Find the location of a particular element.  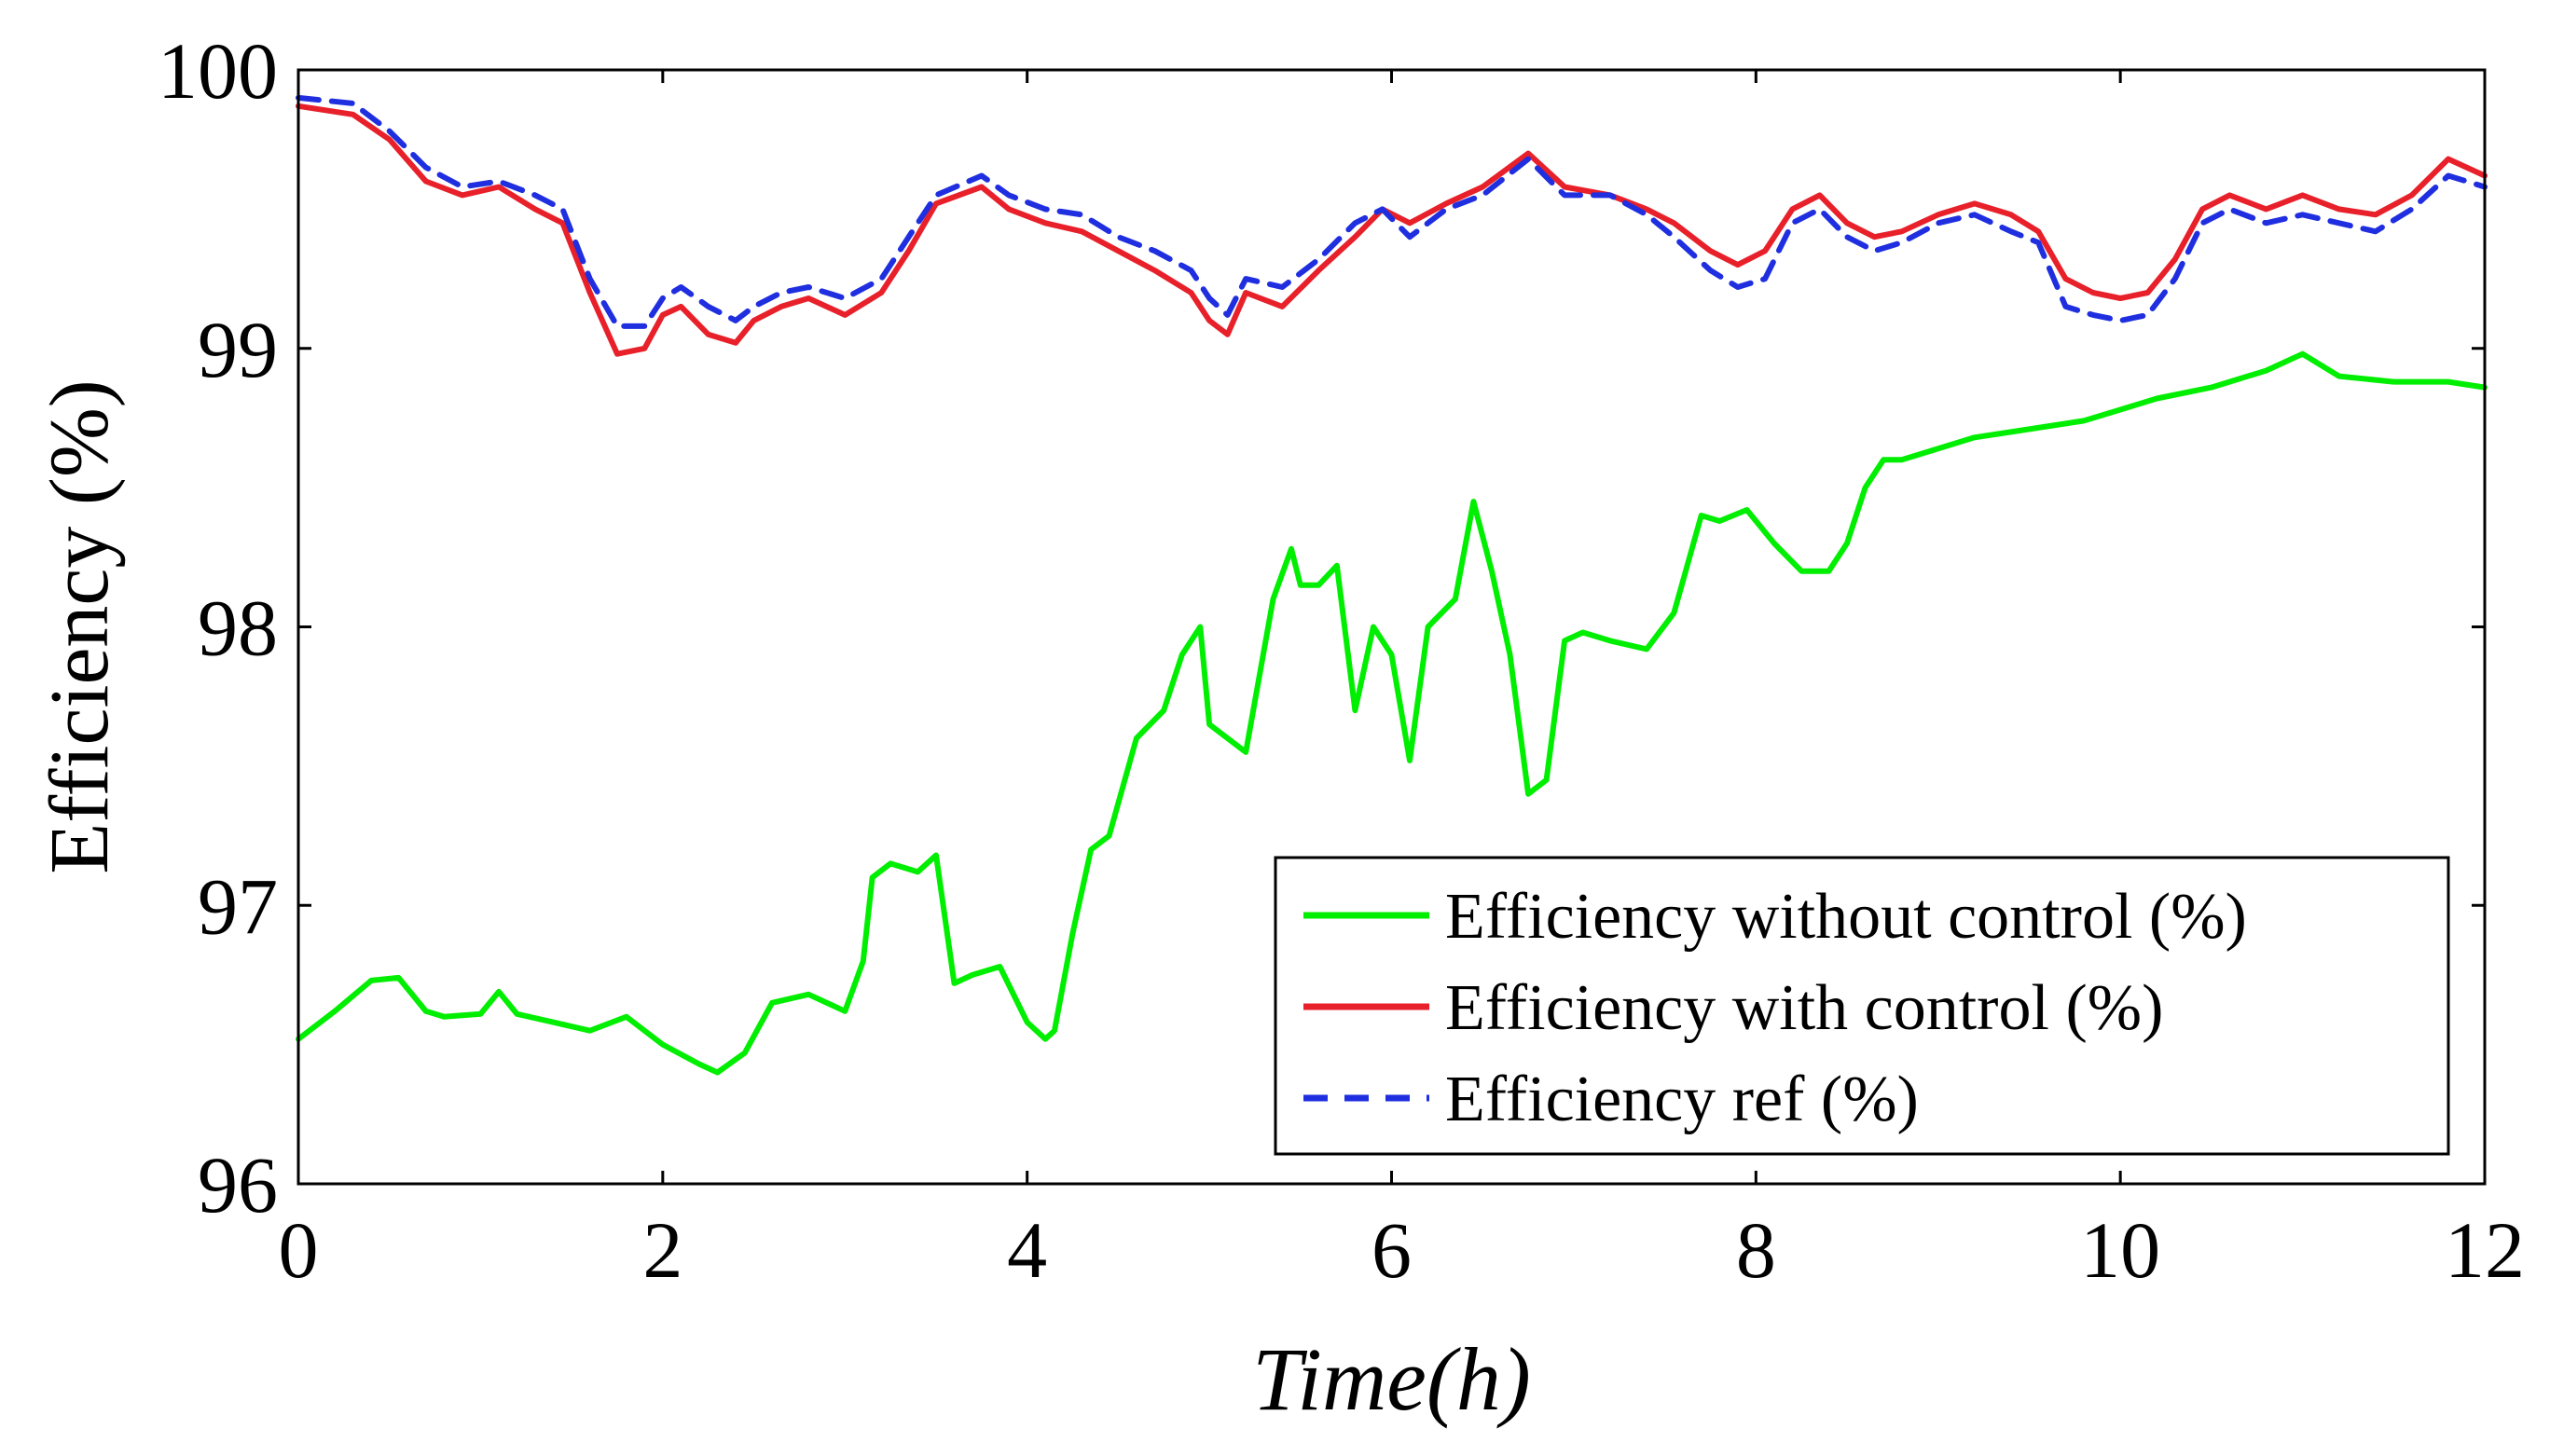

legend-entry-without-control: Efficiency without control (%) is located at coordinates (1775, 917).